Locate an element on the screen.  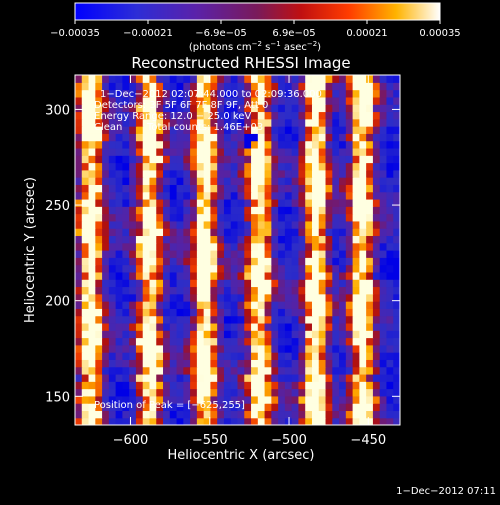
annotation-clean: Clean is located at coordinates (108, 127).